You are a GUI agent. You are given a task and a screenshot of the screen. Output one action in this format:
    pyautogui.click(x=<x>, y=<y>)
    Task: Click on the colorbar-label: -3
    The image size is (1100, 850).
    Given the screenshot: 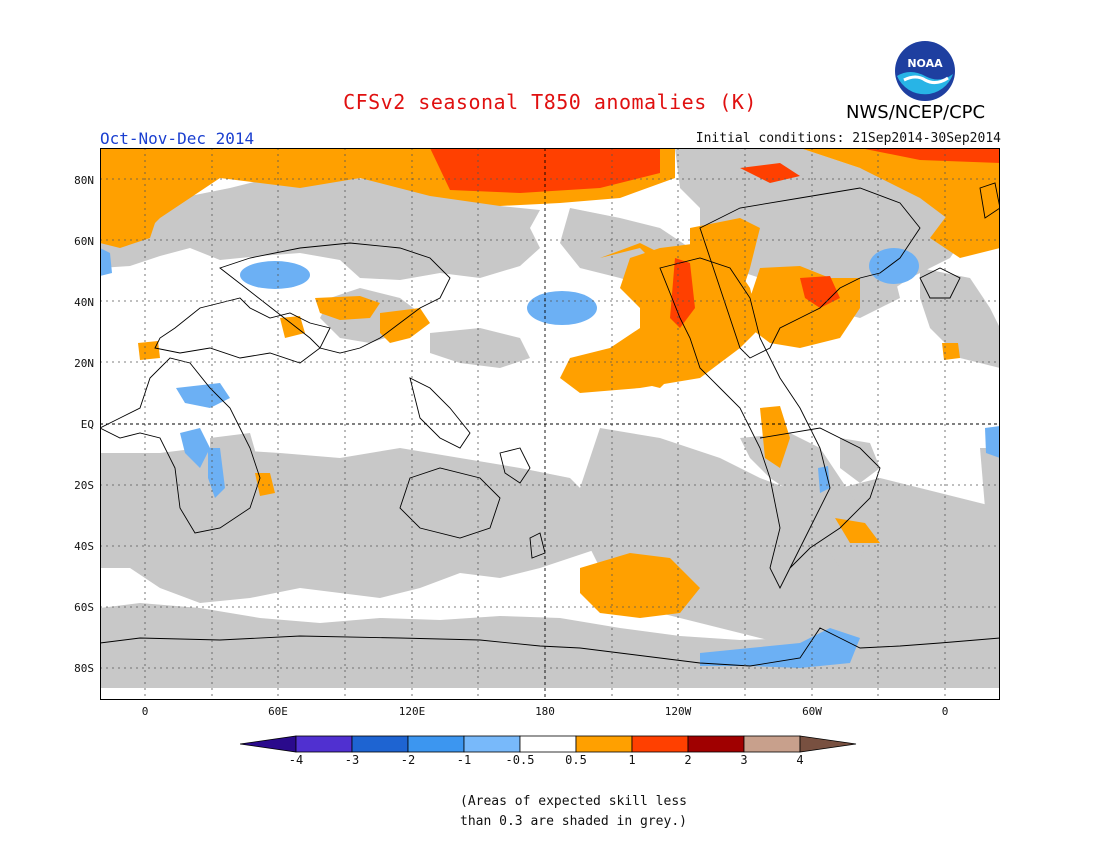 What is the action you would take?
    pyautogui.click(x=352, y=760)
    